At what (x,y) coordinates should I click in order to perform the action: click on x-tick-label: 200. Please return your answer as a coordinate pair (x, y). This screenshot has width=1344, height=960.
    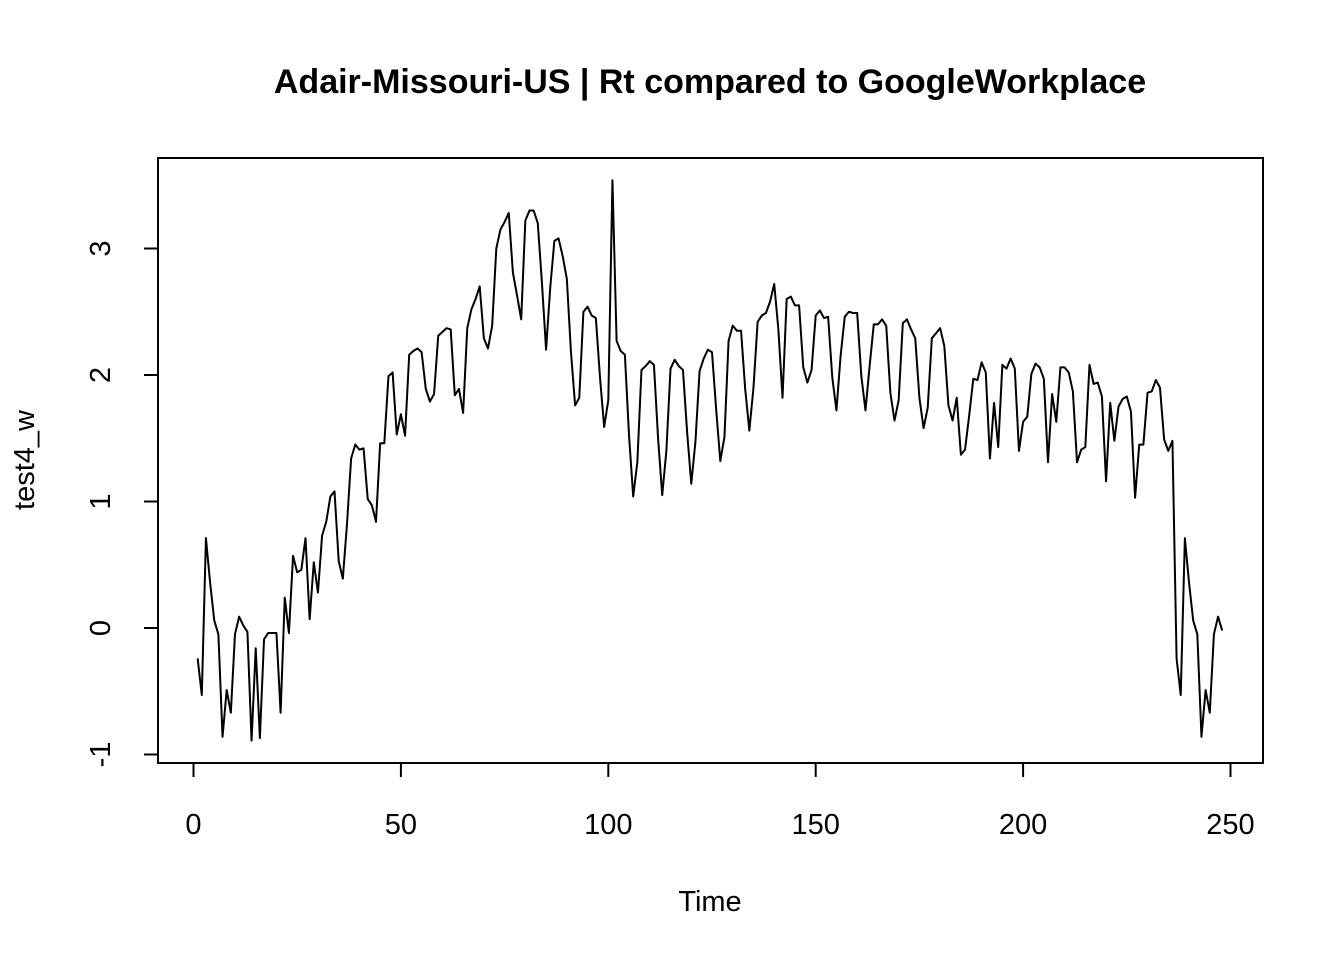
    Looking at the image, I should click on (1023, 825).